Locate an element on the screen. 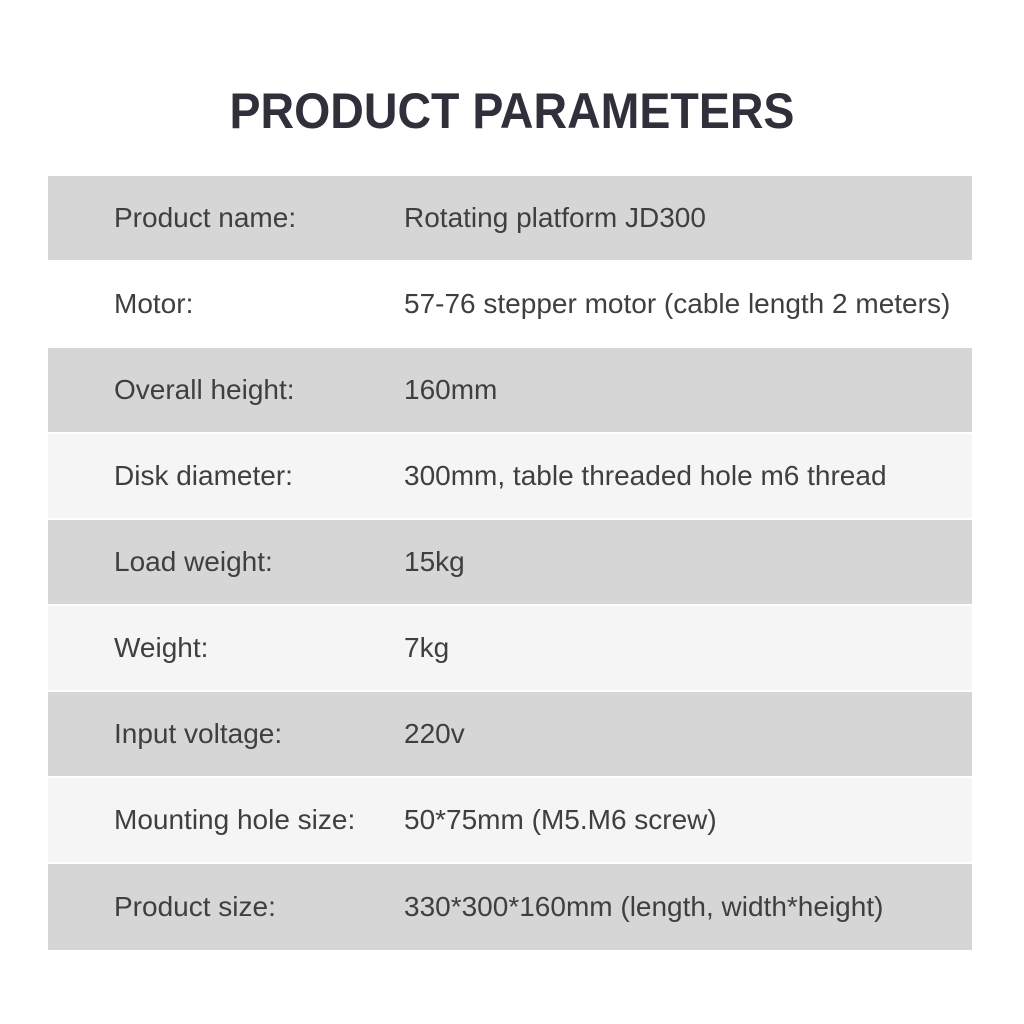  table-row: Input voltage: 220v is located at coordinates (510, 735).